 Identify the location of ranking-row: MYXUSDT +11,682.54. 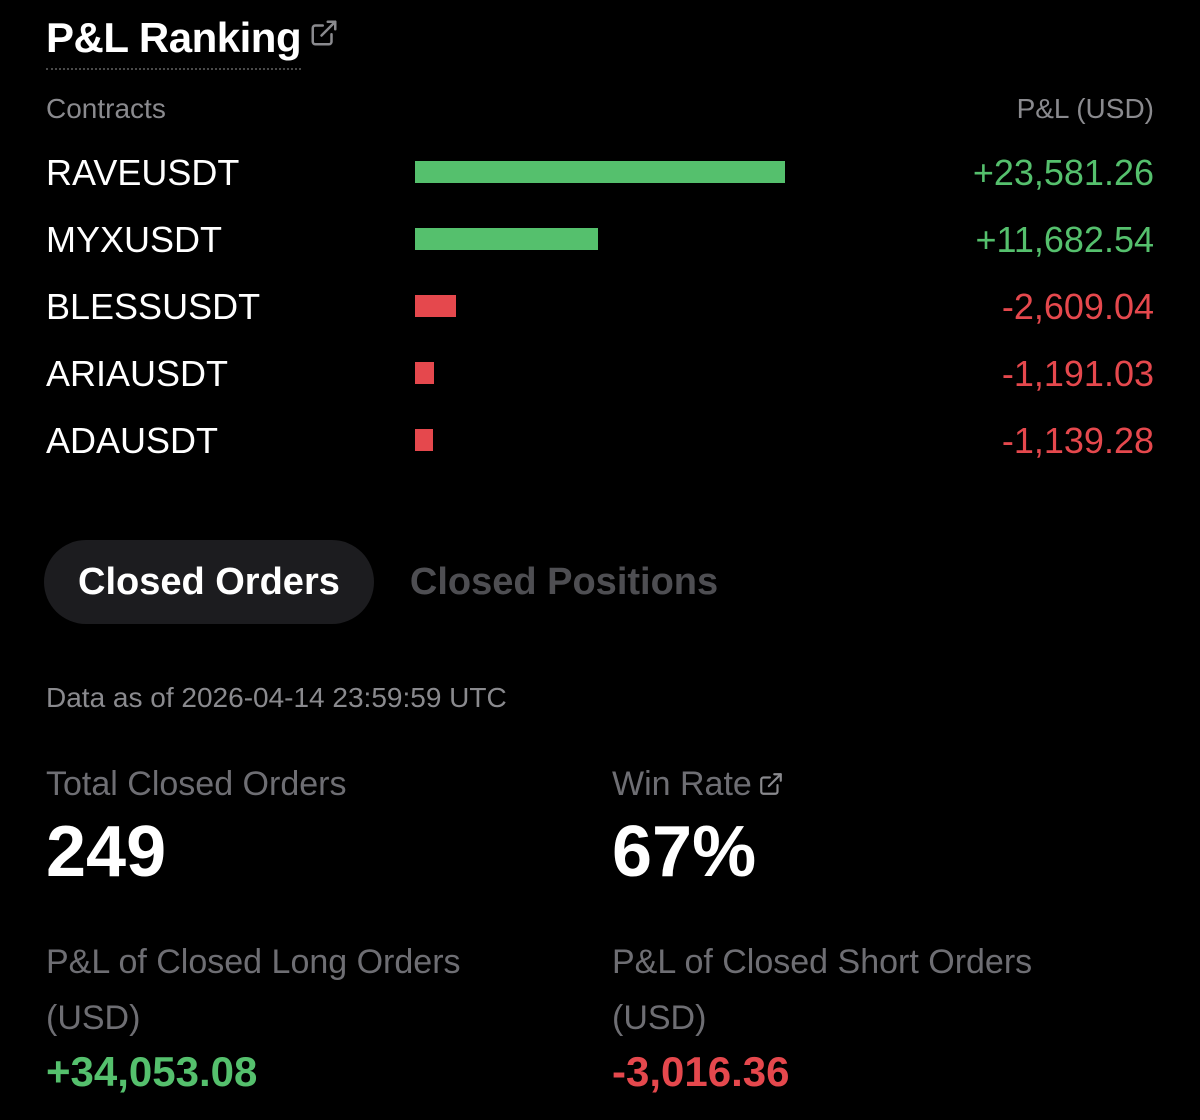
(600, 240).